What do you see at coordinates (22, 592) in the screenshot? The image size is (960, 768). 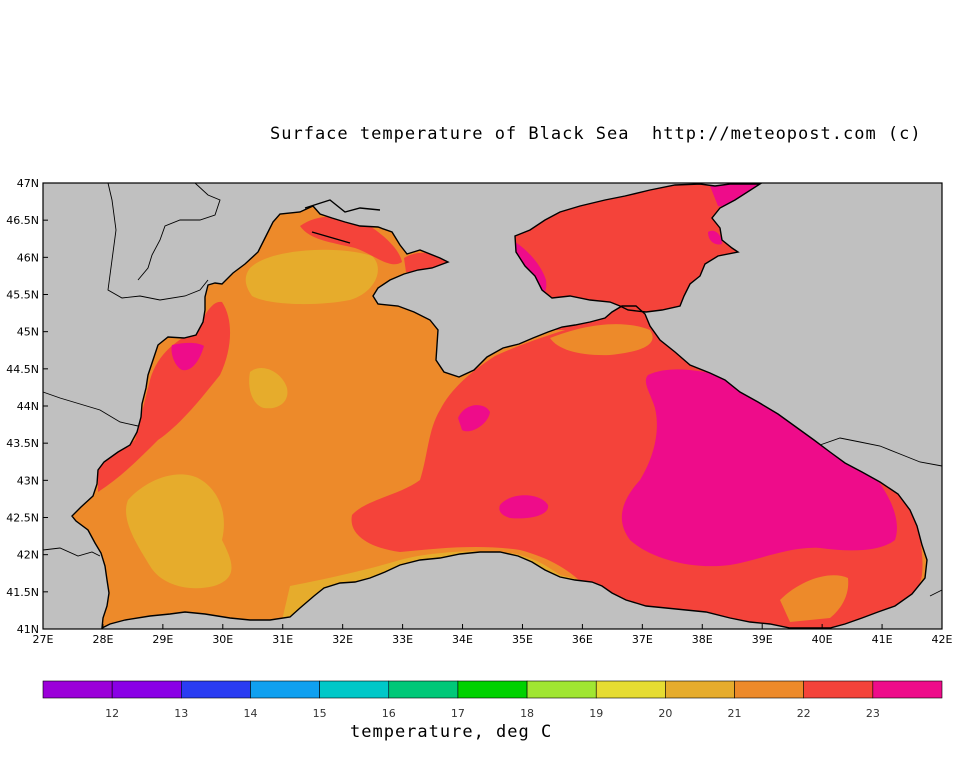 I see `lat-tick-label: 41.5N` at bounding box center [22, 592].